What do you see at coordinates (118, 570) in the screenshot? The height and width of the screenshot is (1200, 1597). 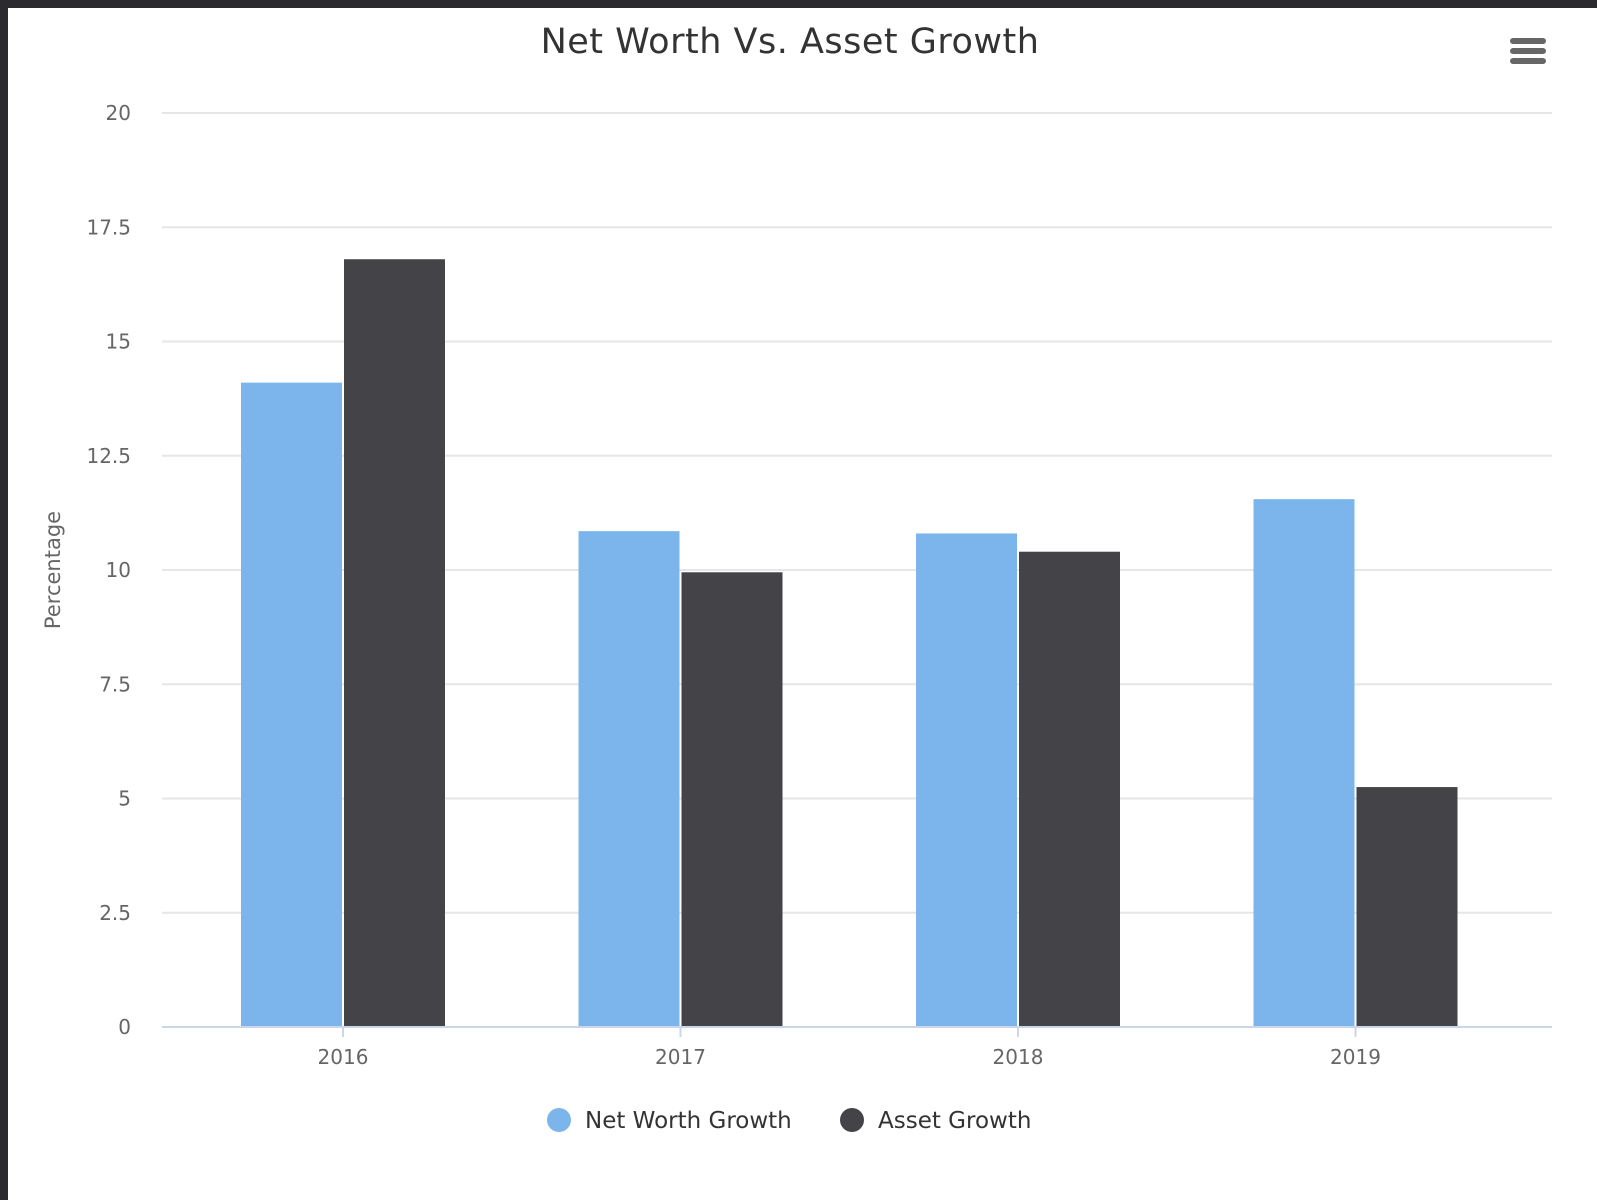 I see `y-tick-label: 10` at bounding box center [118, 570].